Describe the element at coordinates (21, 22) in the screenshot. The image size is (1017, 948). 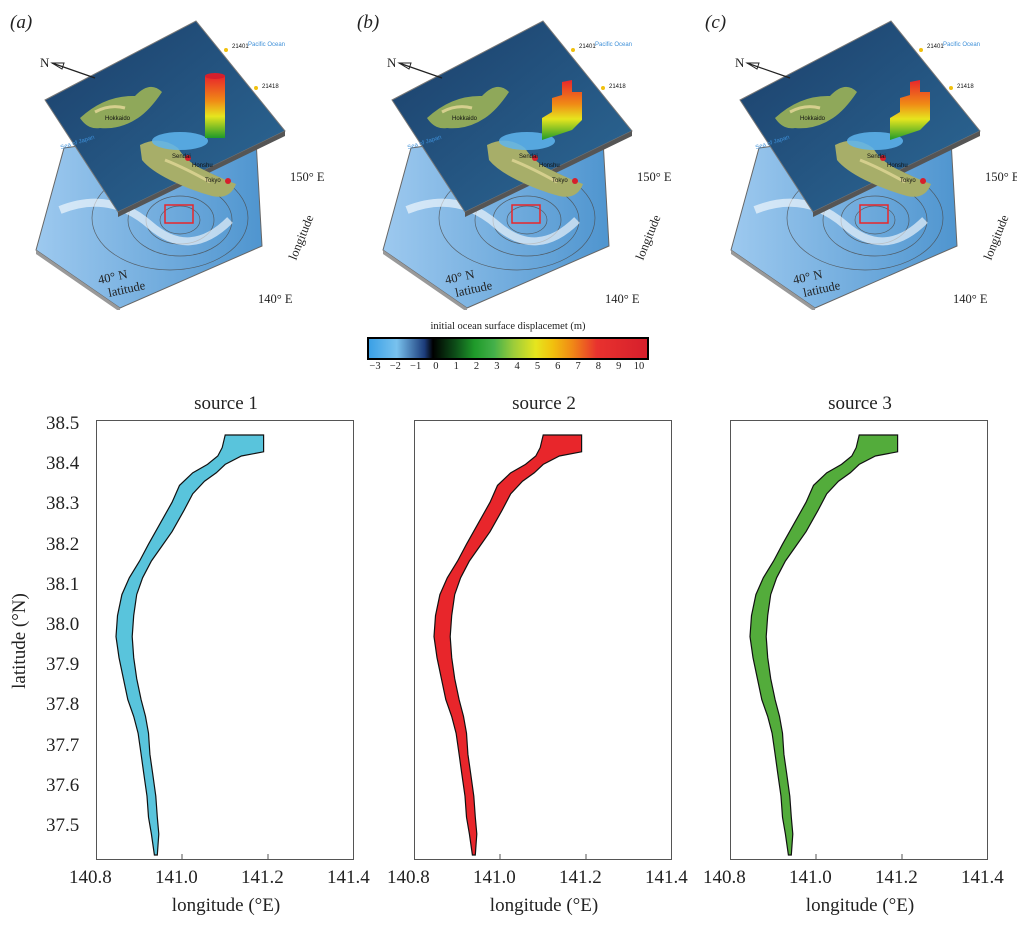
I see `panel-letter: (a)` at that location.